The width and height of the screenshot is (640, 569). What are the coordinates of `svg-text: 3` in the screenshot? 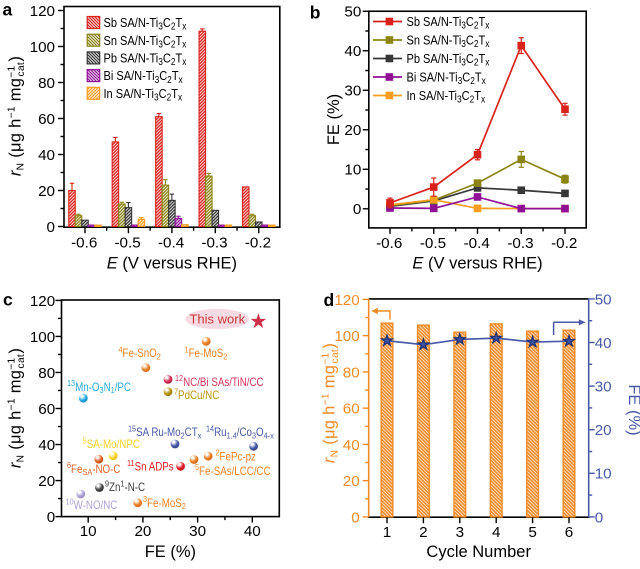 It's located at (460, 532).